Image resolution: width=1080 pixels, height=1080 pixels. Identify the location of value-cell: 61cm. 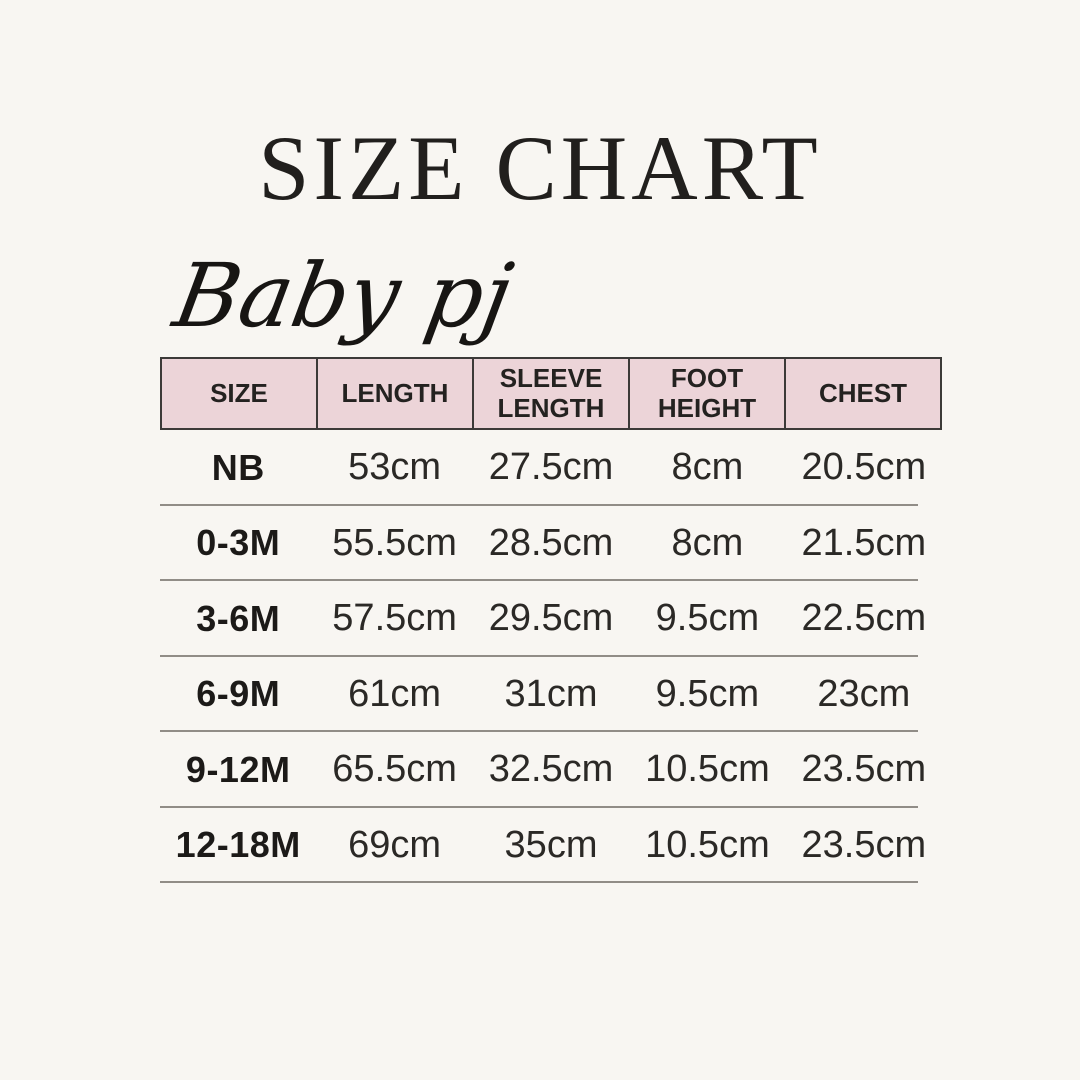
(395, 693).